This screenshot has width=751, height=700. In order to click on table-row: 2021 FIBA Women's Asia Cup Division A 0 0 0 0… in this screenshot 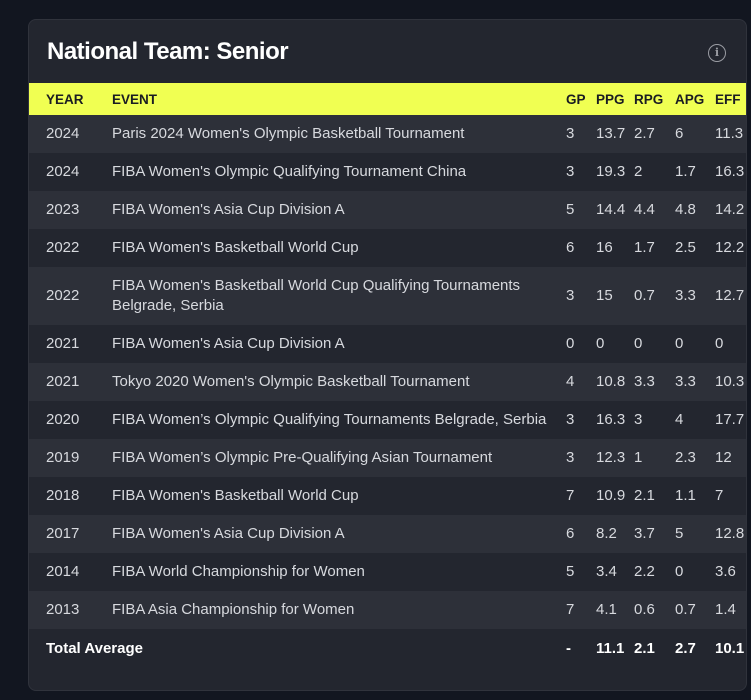, I will do `click(387, 344)`.